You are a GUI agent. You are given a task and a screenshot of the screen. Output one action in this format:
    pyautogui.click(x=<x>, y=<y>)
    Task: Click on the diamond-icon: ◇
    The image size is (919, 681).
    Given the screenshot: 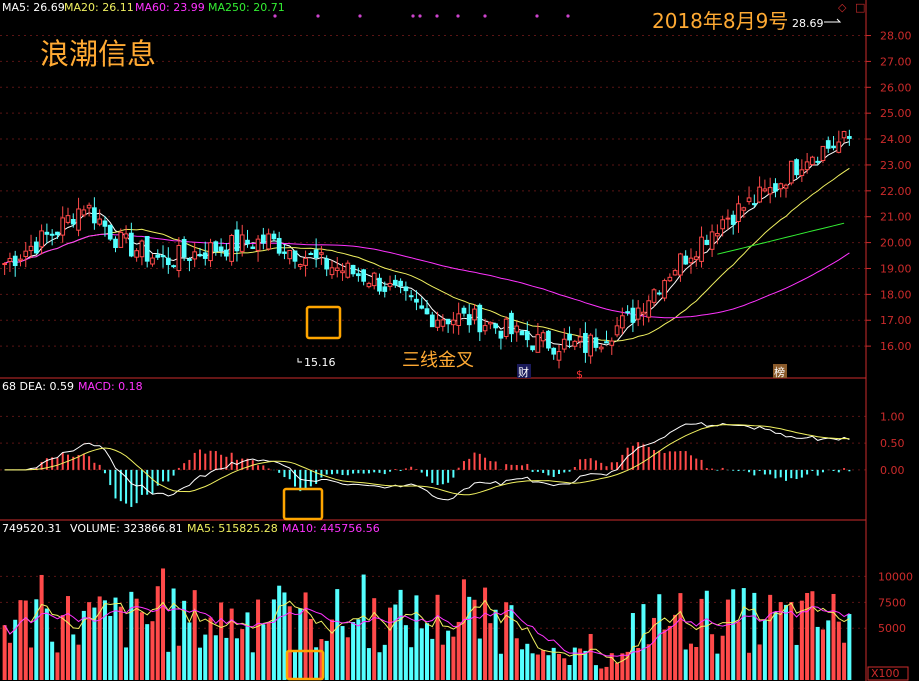 What is the action you would take?
    pyautogui.click(x=842, y=7)
    